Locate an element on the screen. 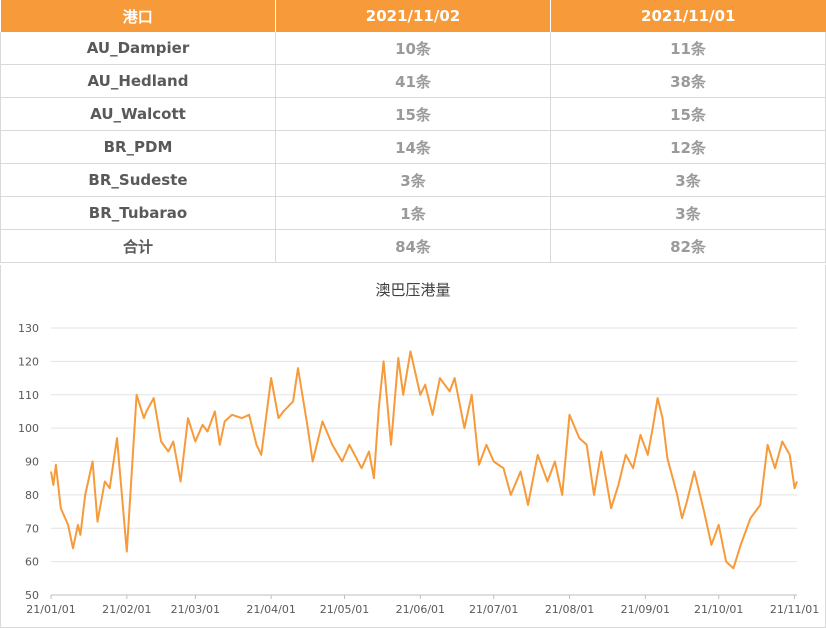 The width and height of the screenshot is (826, 628). total-label: 合计 is located at coordinates (138, 246).